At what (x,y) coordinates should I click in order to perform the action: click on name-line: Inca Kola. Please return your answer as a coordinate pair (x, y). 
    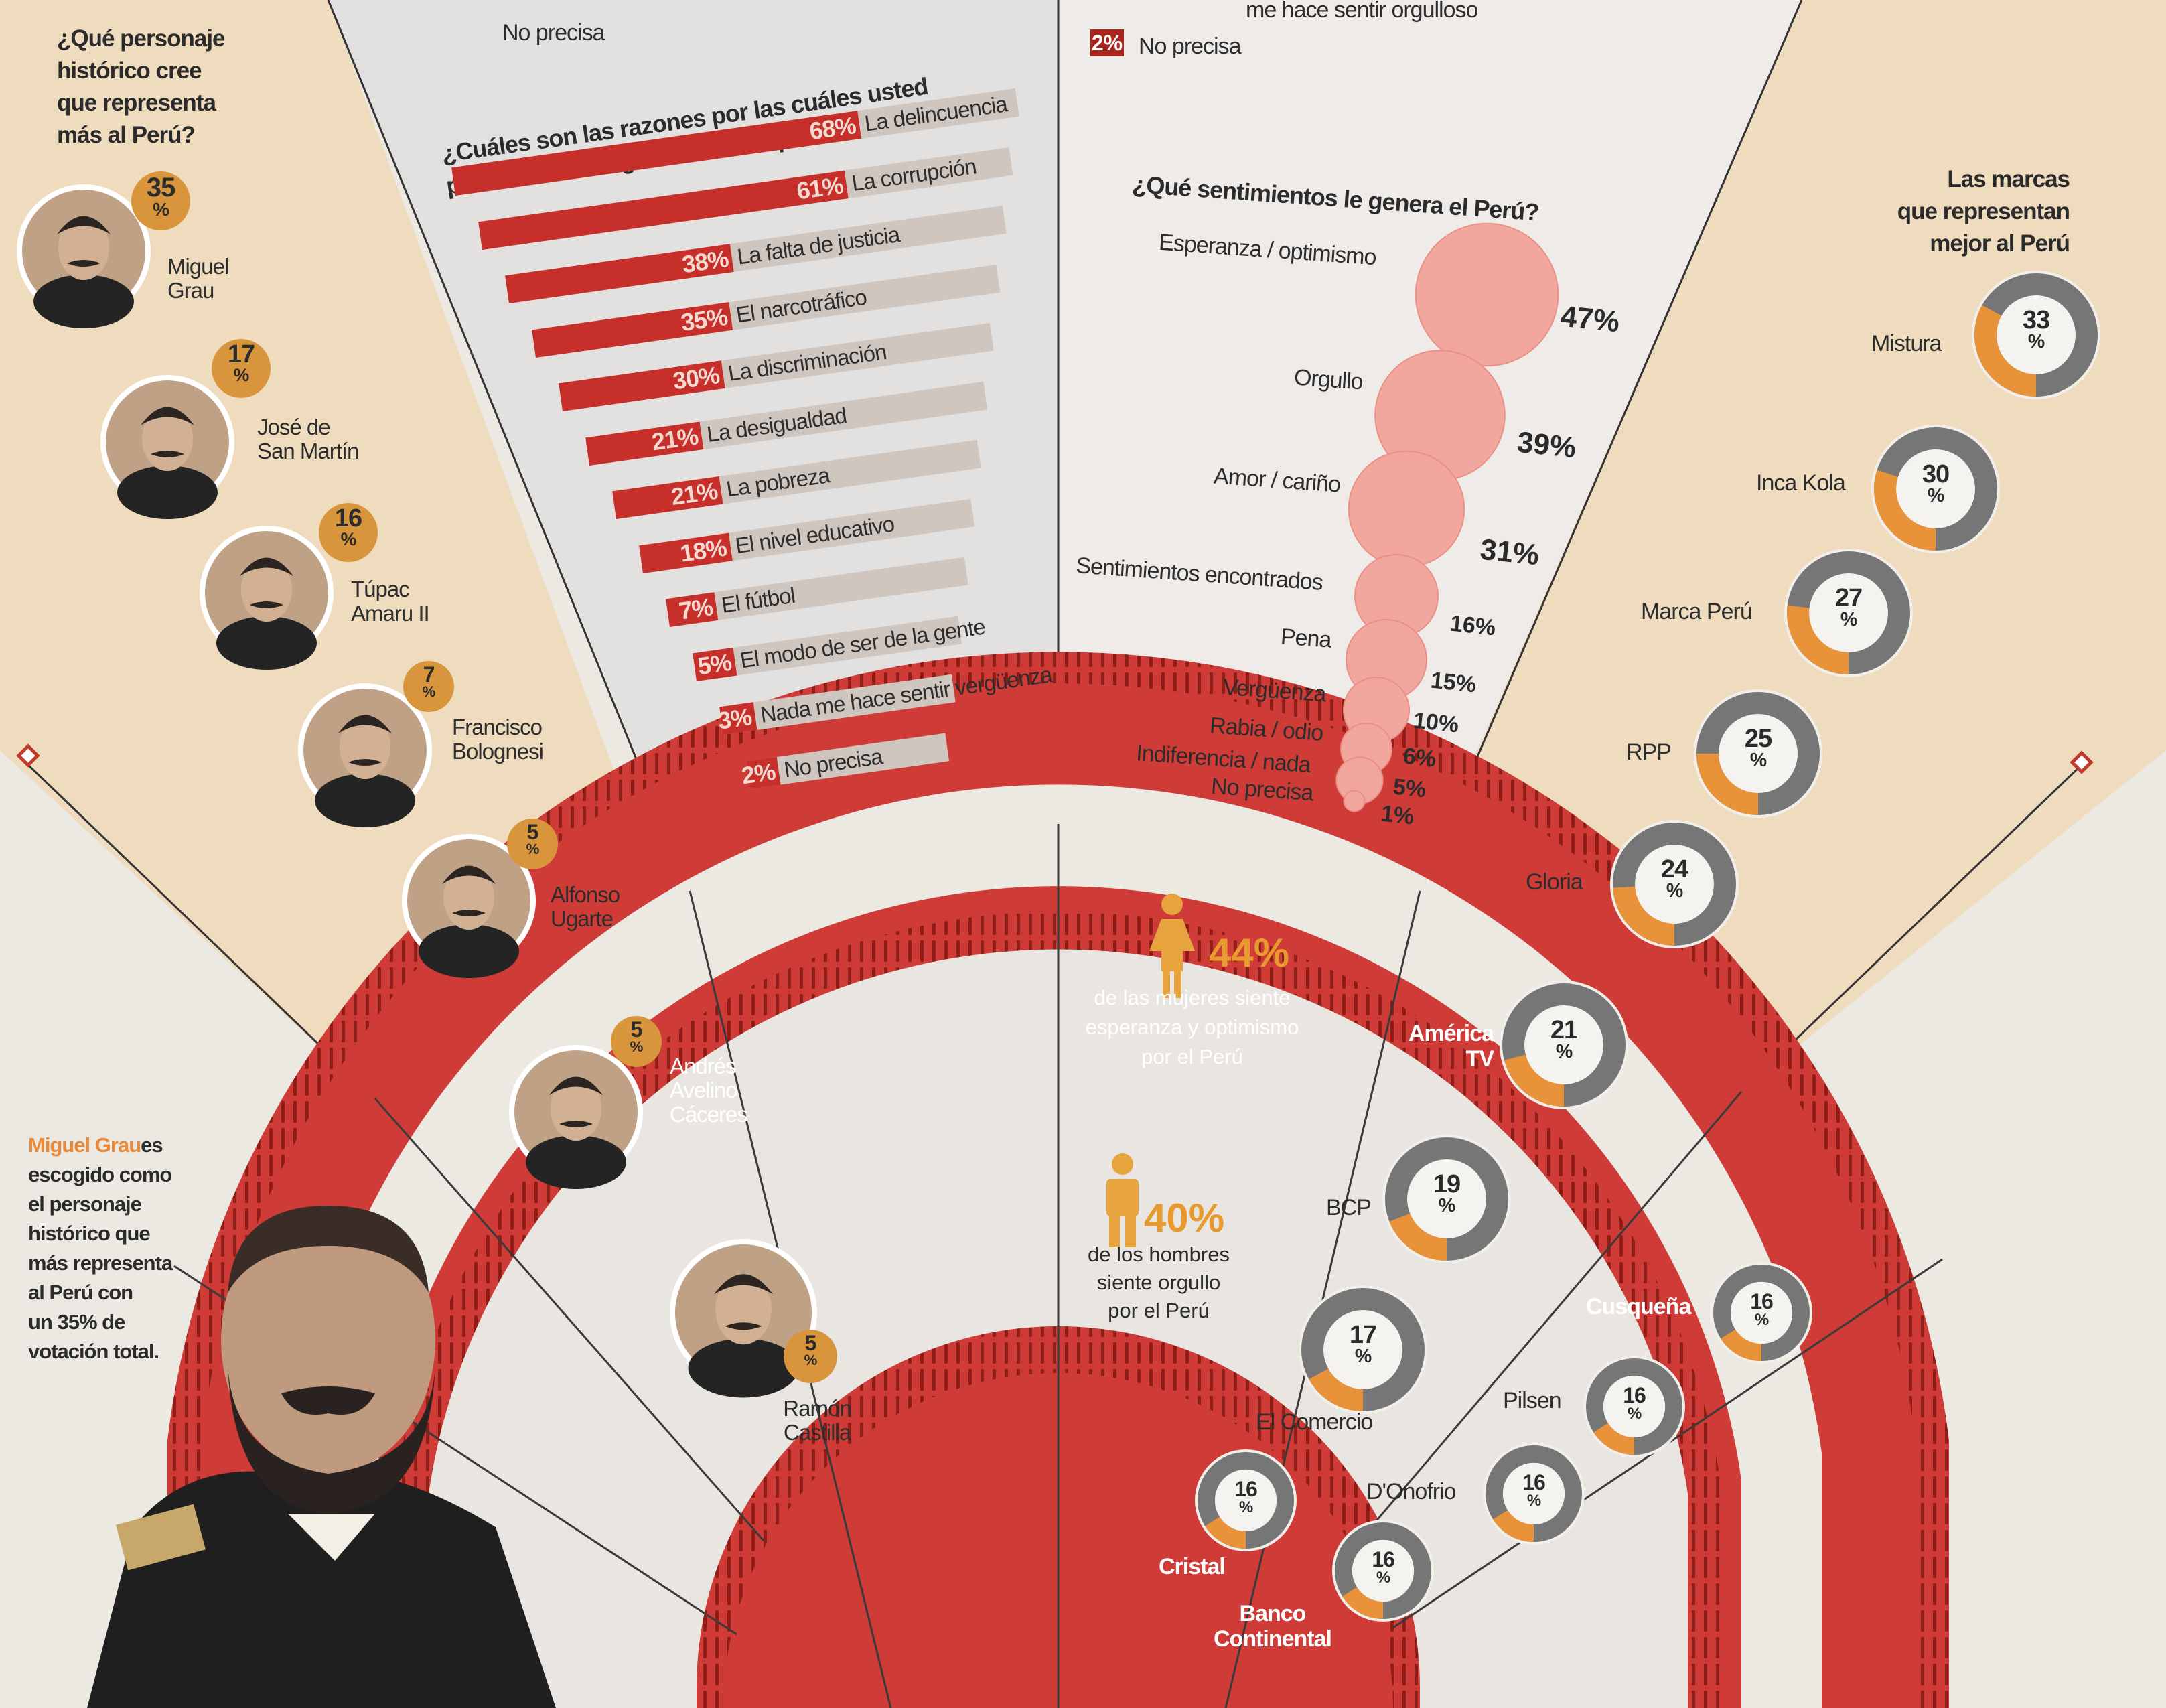
    Looking at the image, I should click on (1801, 483).